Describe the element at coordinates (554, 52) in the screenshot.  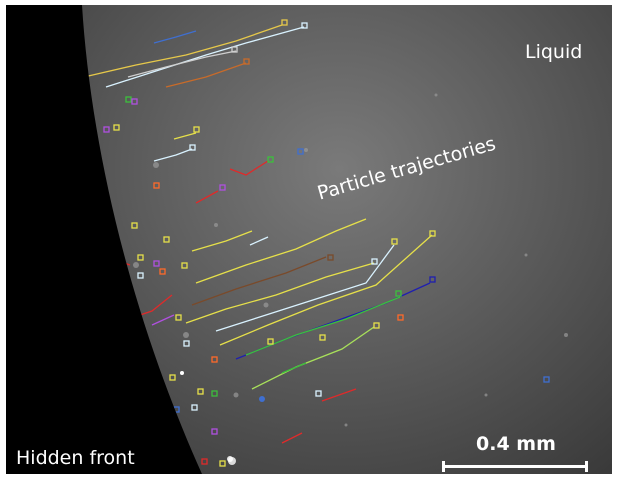
I see `label-liquid: Liquid` at that location.